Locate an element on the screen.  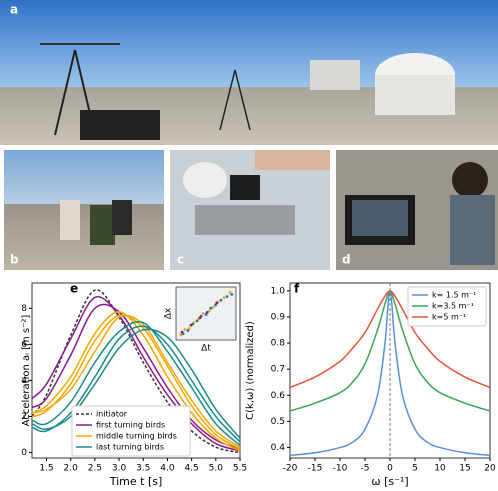
inset-x-label: Δt is located at coordinates (206, 349).